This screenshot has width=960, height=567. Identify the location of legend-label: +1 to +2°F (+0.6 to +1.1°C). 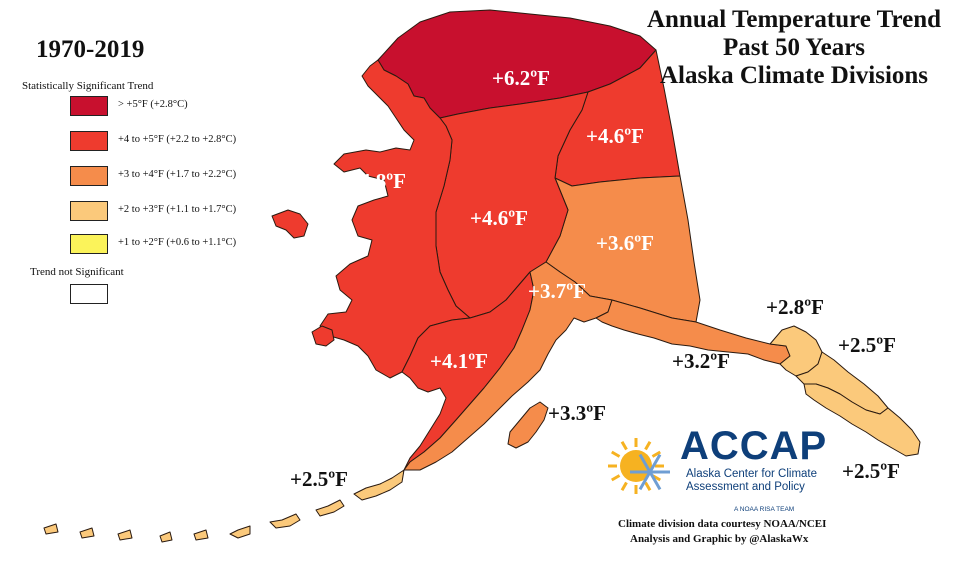
(177, 242).